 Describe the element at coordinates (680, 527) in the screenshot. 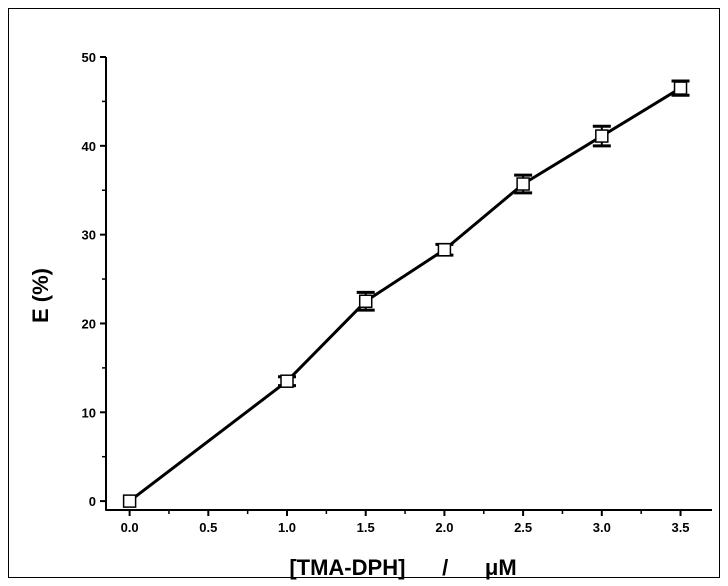

I see `x-tick-label: 3.5` at that location.